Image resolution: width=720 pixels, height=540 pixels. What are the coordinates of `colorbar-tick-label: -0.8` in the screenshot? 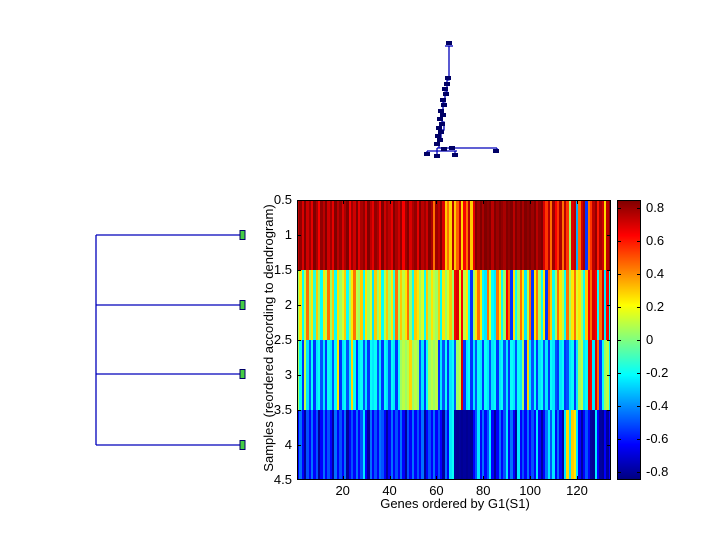 It's located at (657, 471).